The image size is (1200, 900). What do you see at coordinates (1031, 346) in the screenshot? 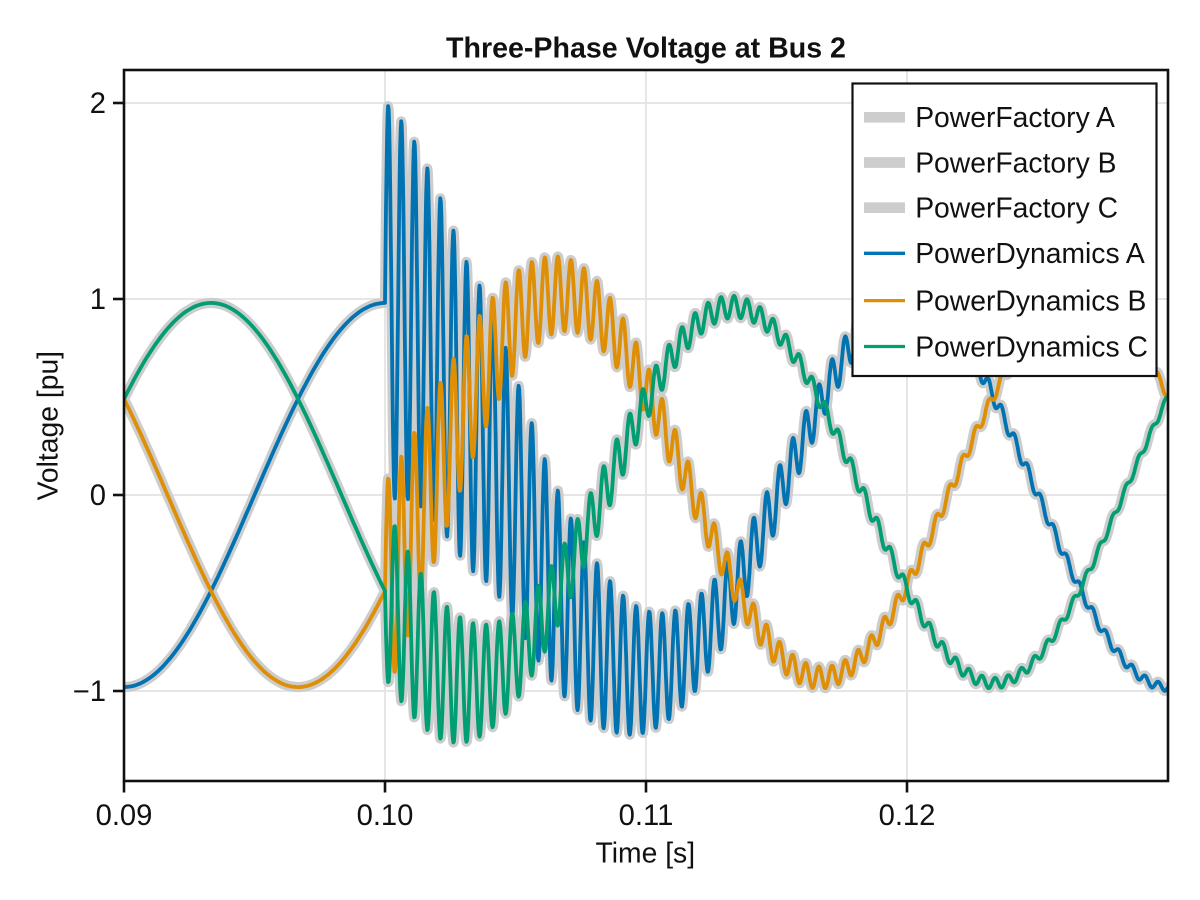
I see `svg-text: PowerDynamics C` at bounding box center [1031, 346].